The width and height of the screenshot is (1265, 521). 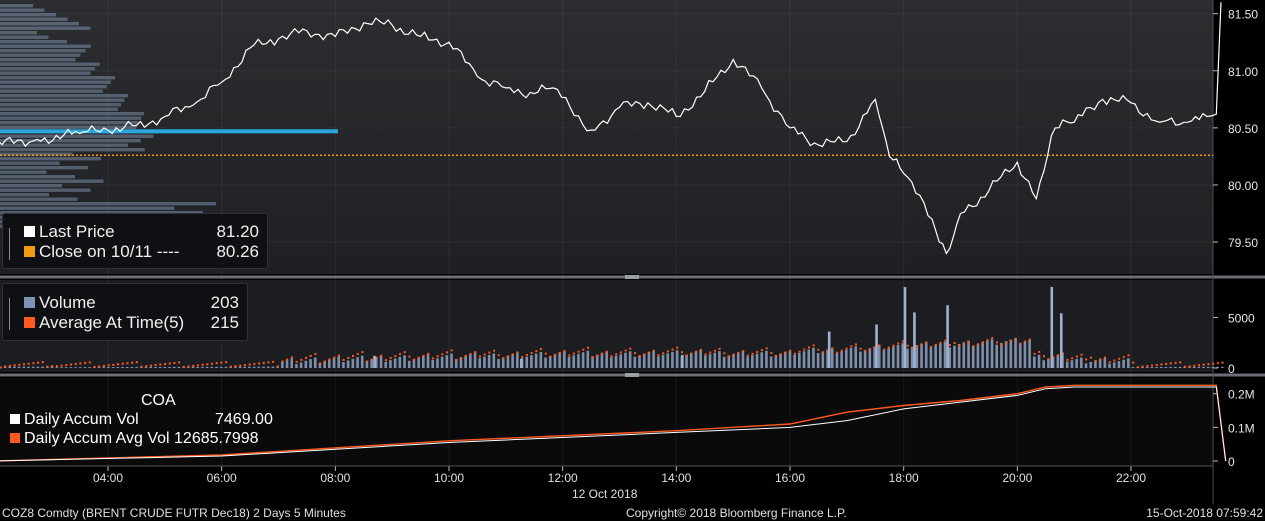 What do you see at coordinates (876, 346) in the screenshot?
I see `volume-spike-bar` at bounding box center [876, 346].